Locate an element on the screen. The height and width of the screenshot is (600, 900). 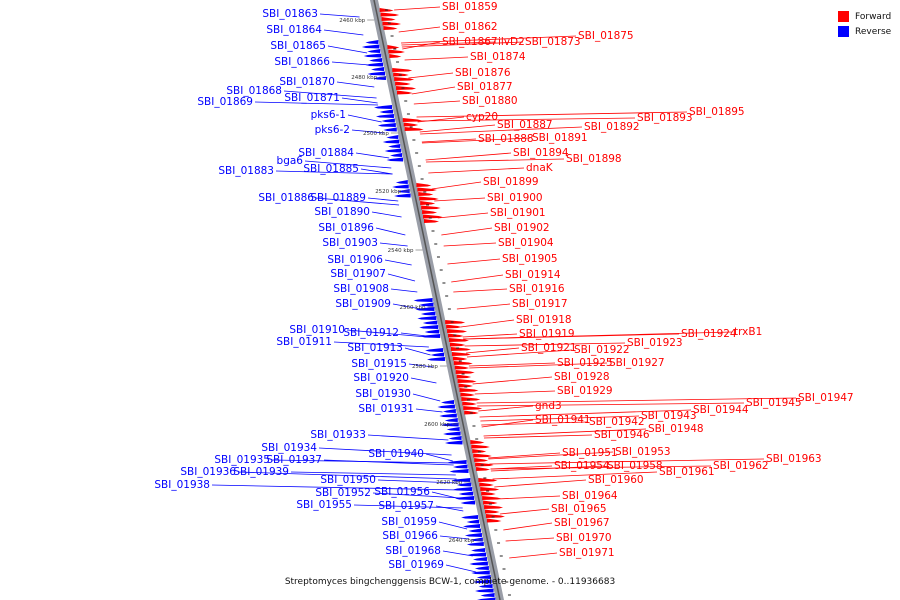
reverse-gene-label: SBI_01886 is located at coordinates (286, 198).